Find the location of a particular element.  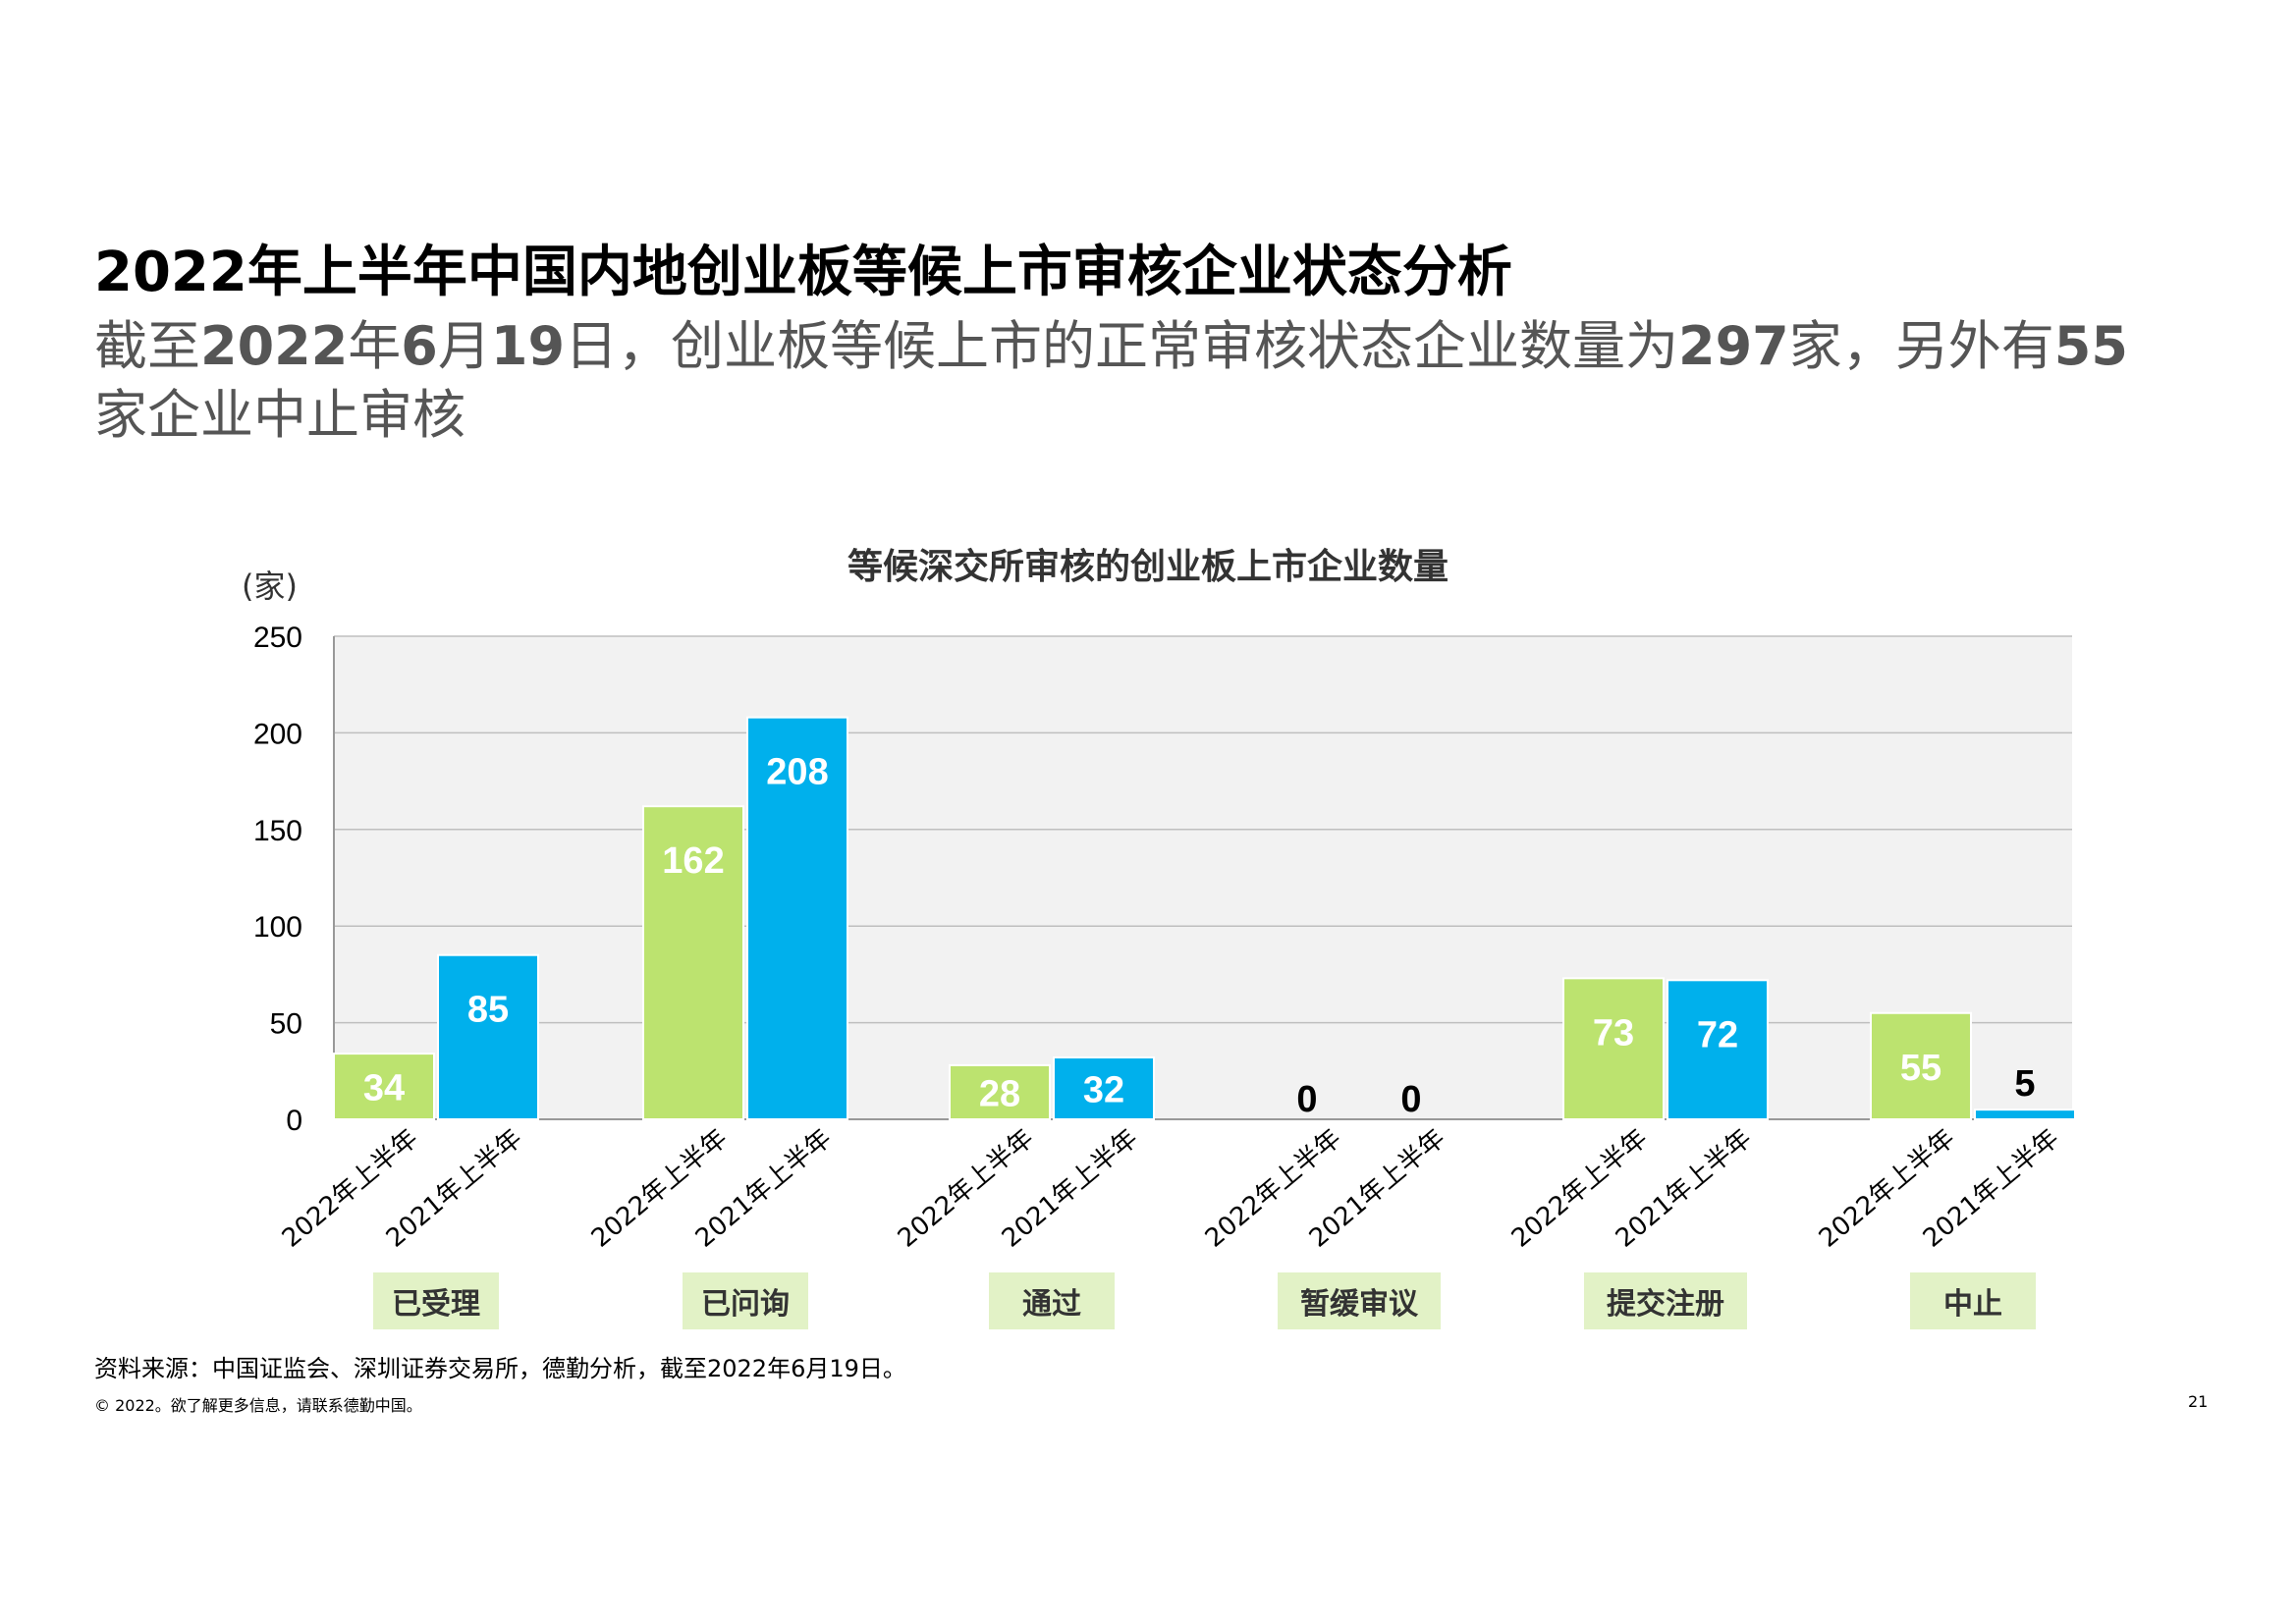

y-tick-label: 50 is located at coordinates (286, 1024).